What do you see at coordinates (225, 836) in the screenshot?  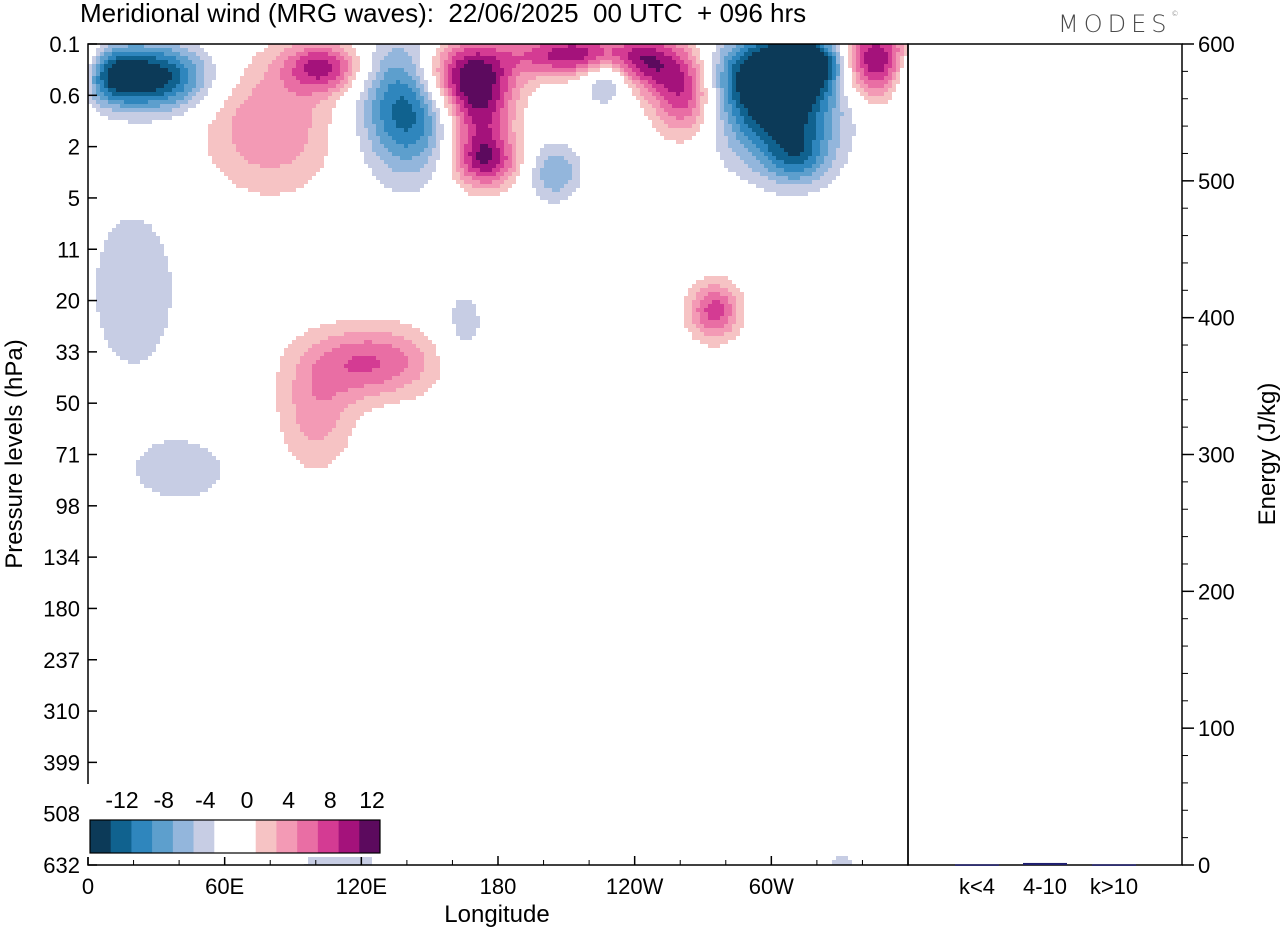 I see `colorbar-swatch` at bounding box center [225, 836].